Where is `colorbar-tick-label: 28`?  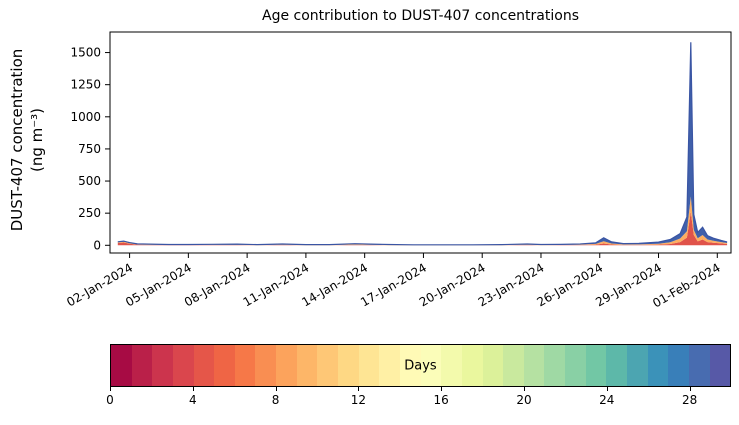
colorbar-tick-label: 28 is located at coordinates (689, 400).